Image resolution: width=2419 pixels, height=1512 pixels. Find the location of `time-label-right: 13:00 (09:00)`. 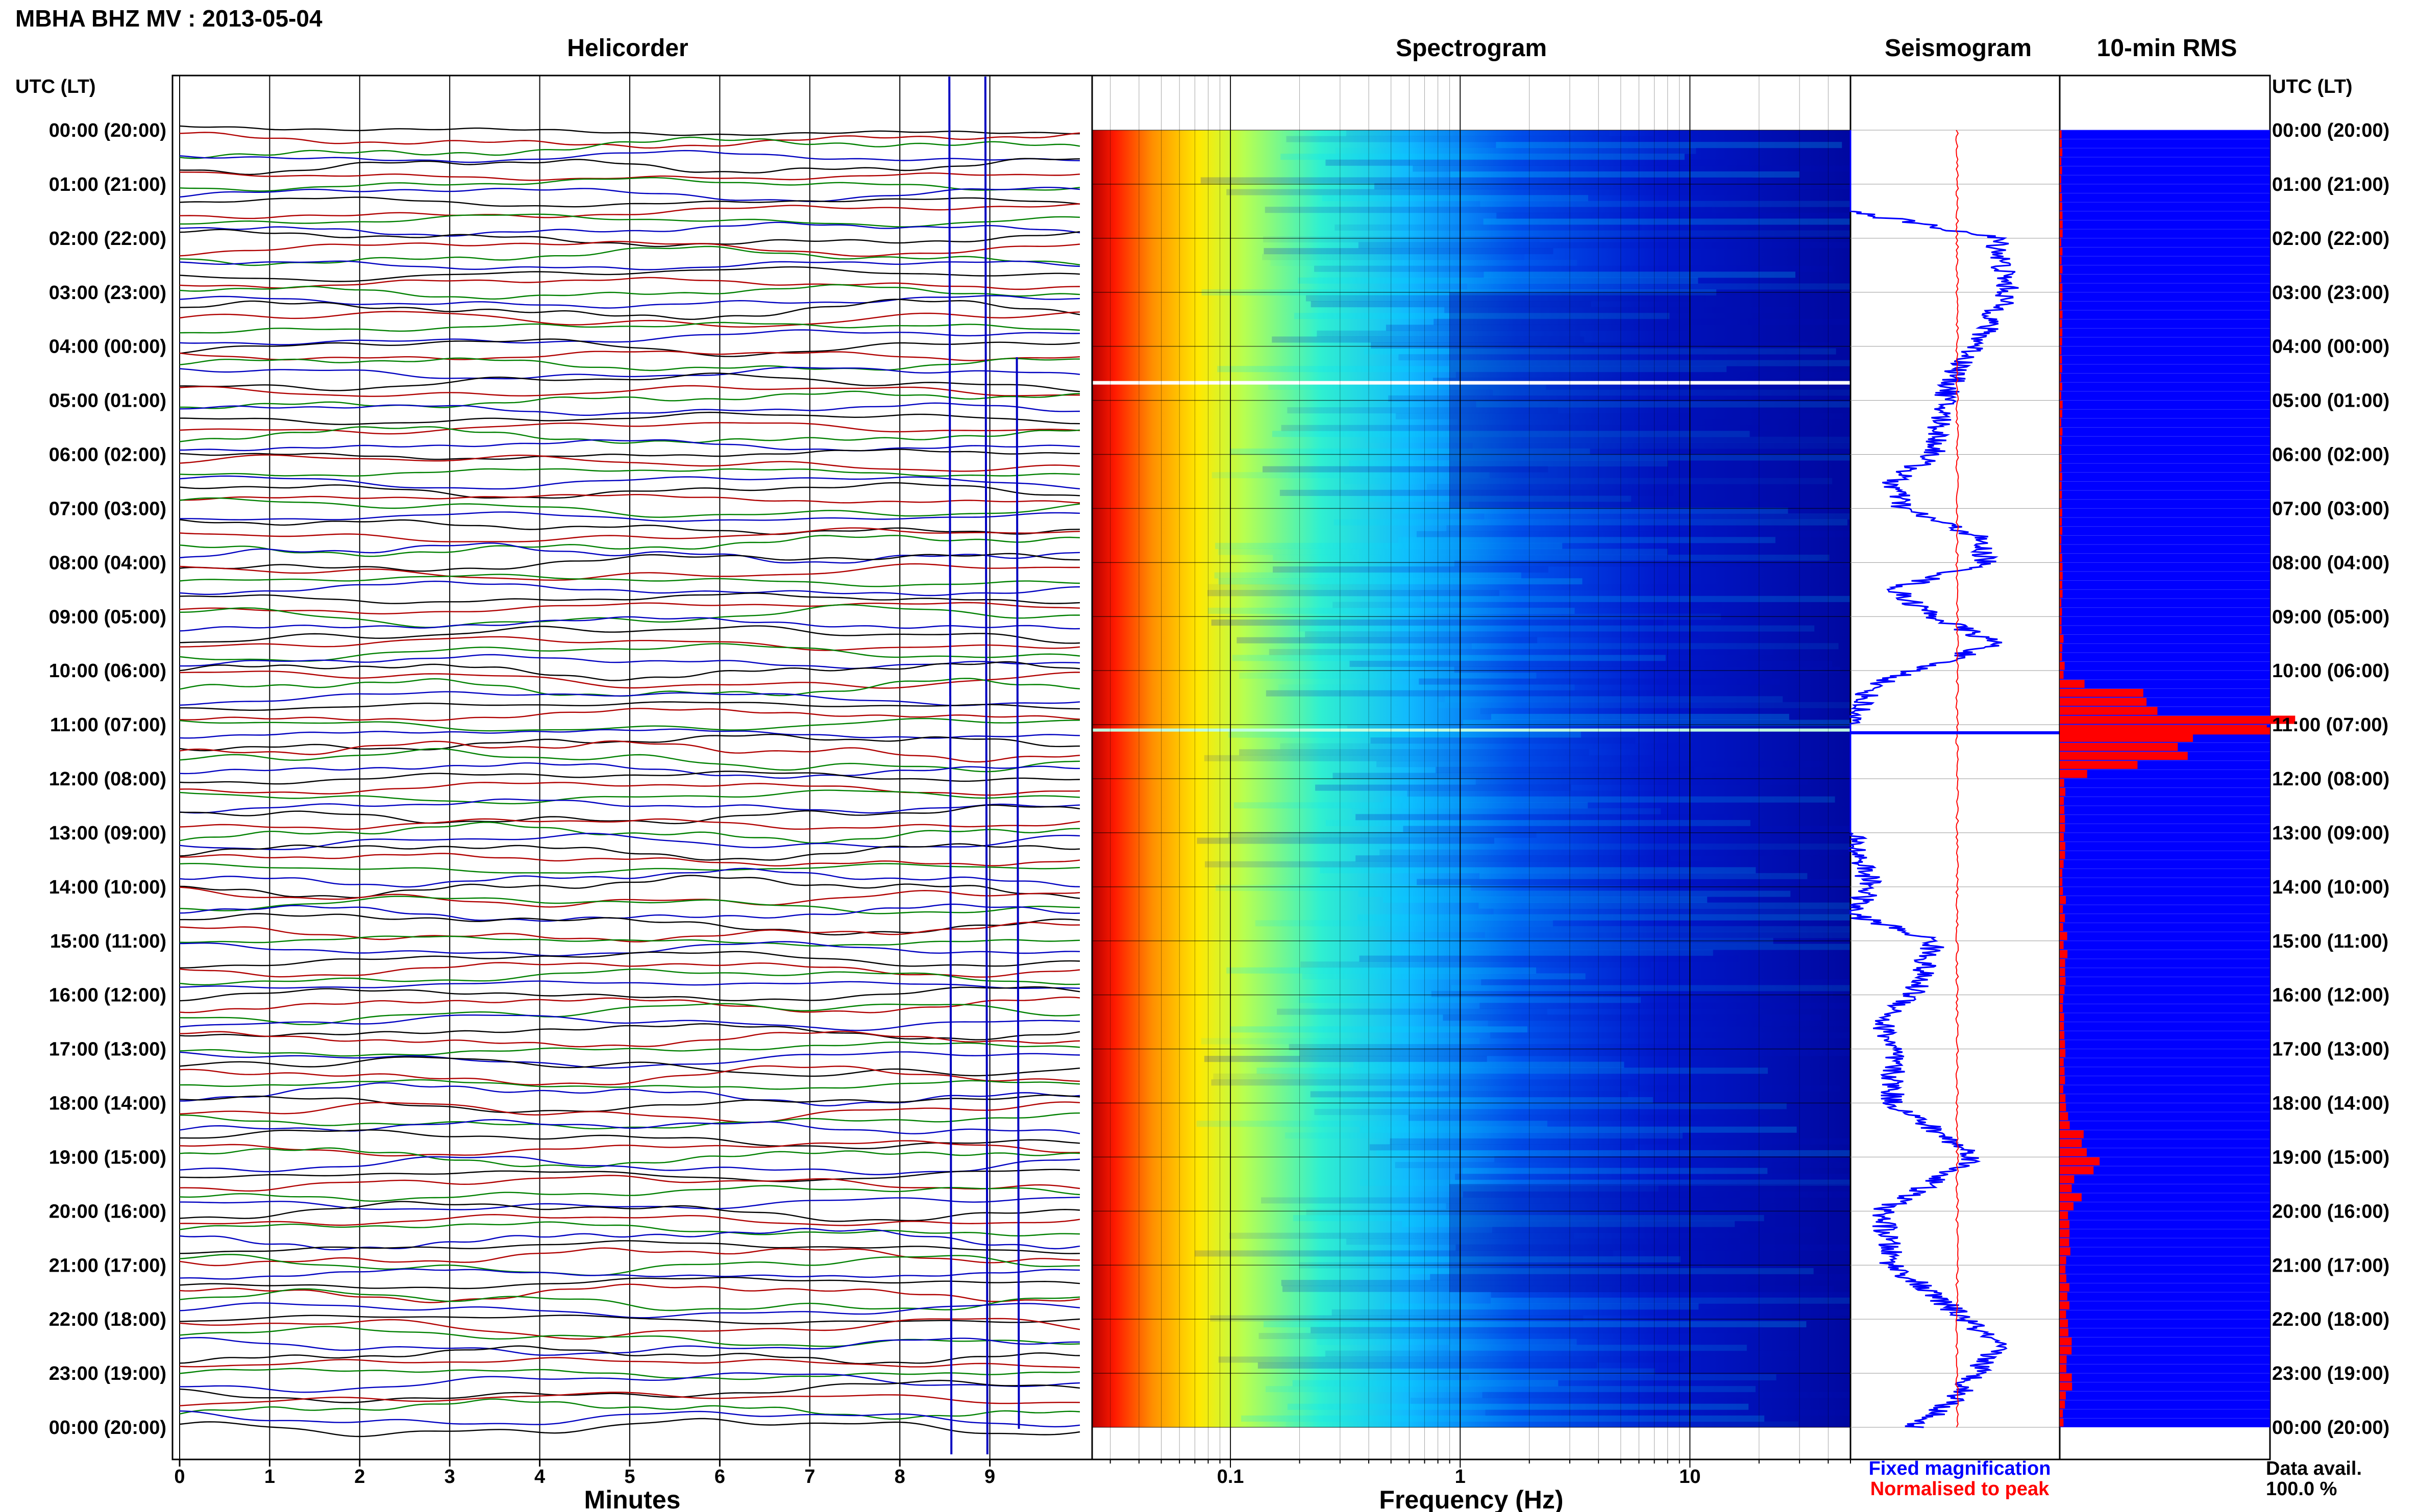

time-label-right: 13:00 (09:00) is located at coordinates (2330, 833).